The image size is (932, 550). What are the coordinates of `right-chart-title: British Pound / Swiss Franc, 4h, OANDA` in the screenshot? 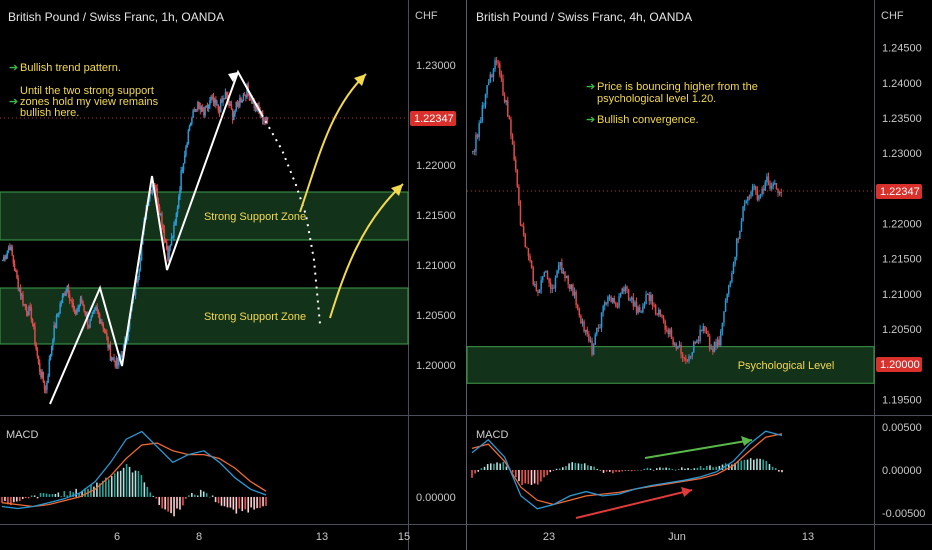 It's located at (584, 17).